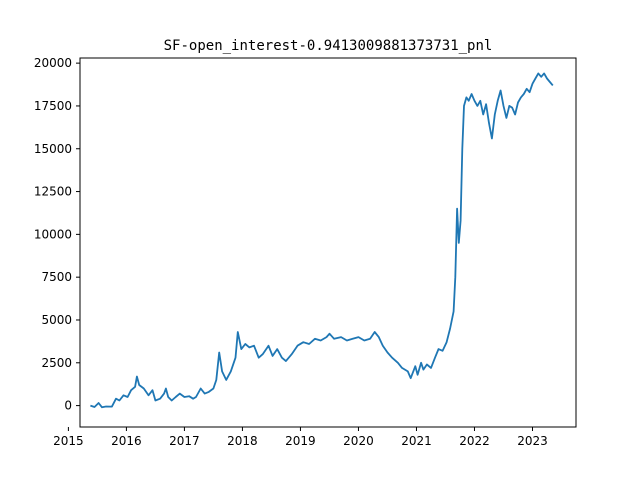  What do you see at coordinates (474, 441) in the screenshot?
I see `x-tick-label: 2022` at bounding box center [474, 441].